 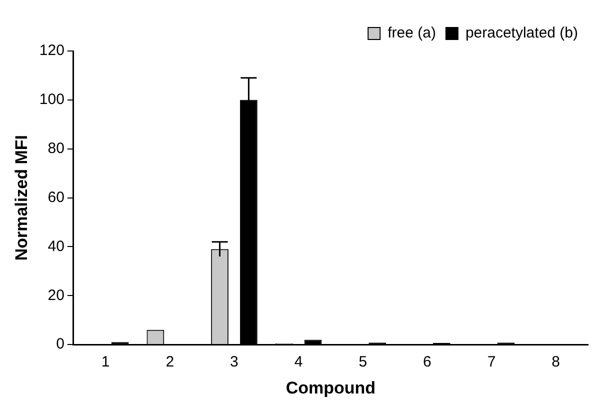 What do you see at coordinates (298, 362) in the screenshot?
I see `x-tick-label: 4` at bounding box center [298, 362].